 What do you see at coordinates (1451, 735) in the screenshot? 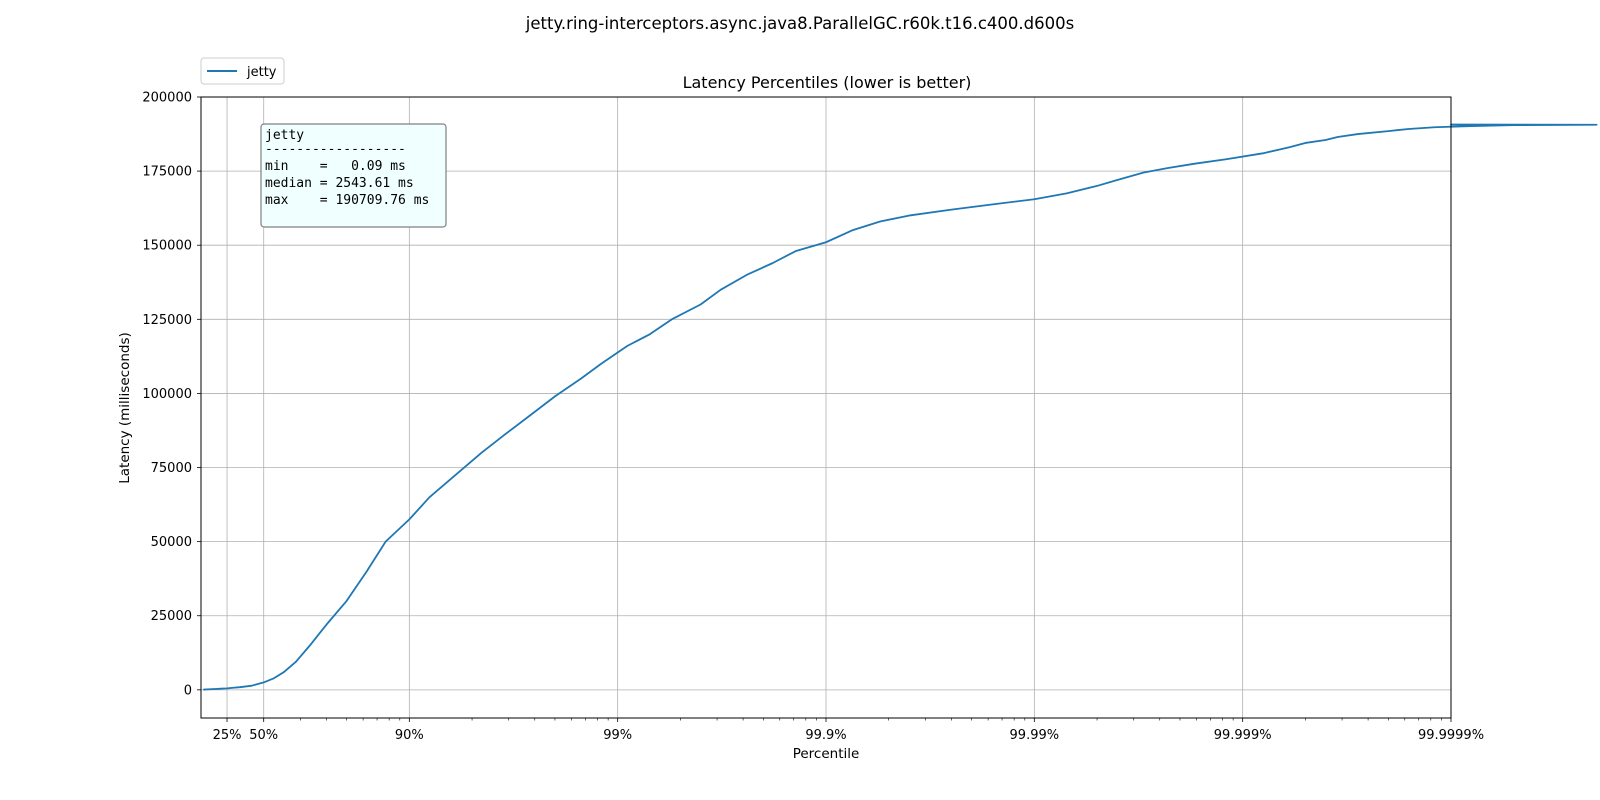
I see `x-tick-label: 99.9999%` at bounding box center [1451, 735].